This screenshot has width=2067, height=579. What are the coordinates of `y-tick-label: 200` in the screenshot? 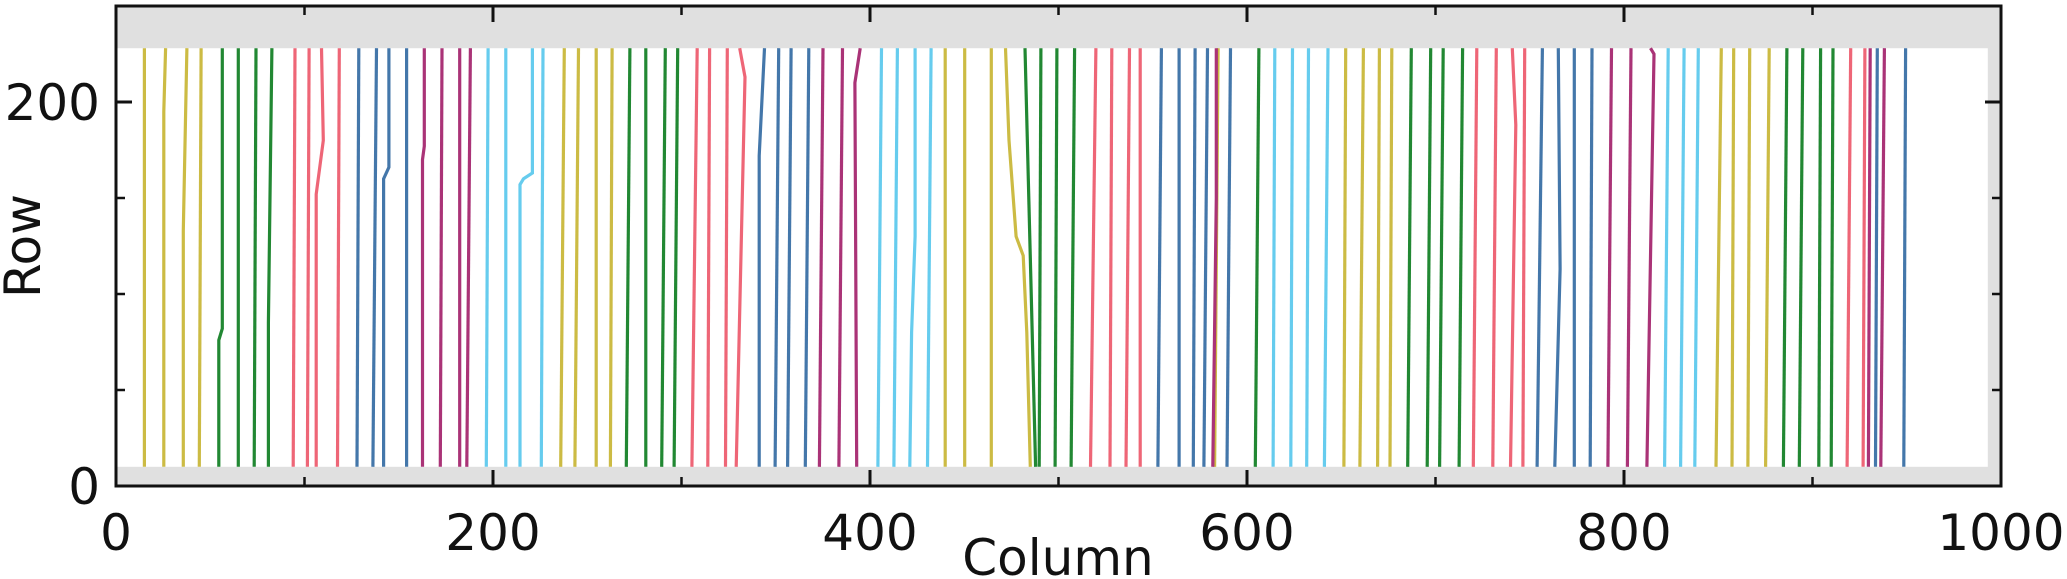 It's located at (52, 103).